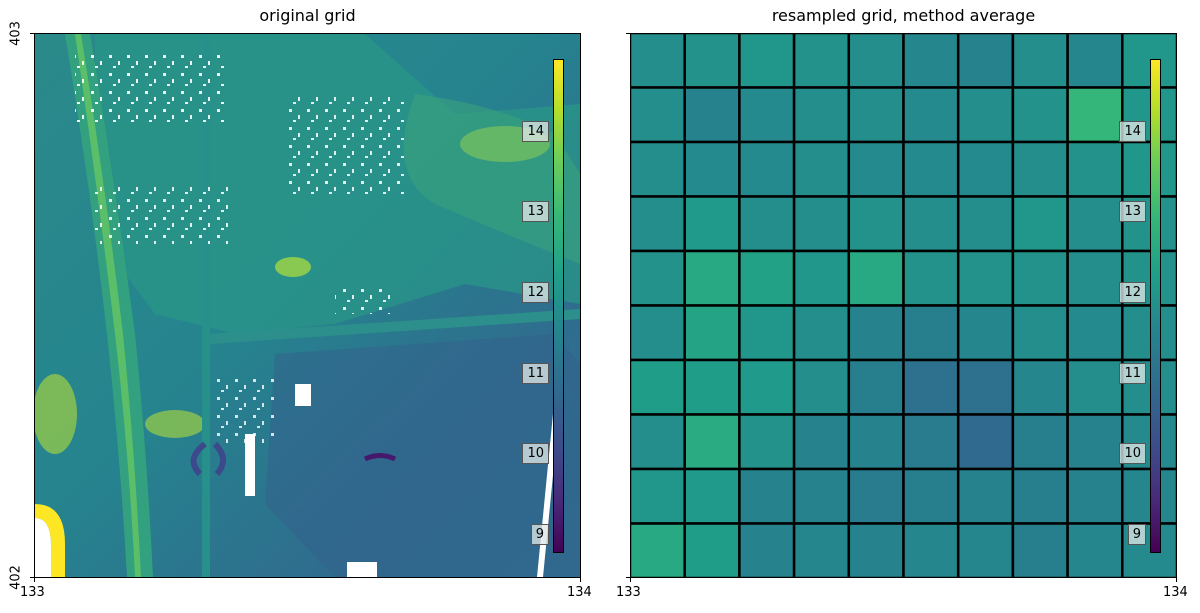 This screenshot has height=613, width=1200. I want to click on grid-cell-r4-c1, so click(712, 278).